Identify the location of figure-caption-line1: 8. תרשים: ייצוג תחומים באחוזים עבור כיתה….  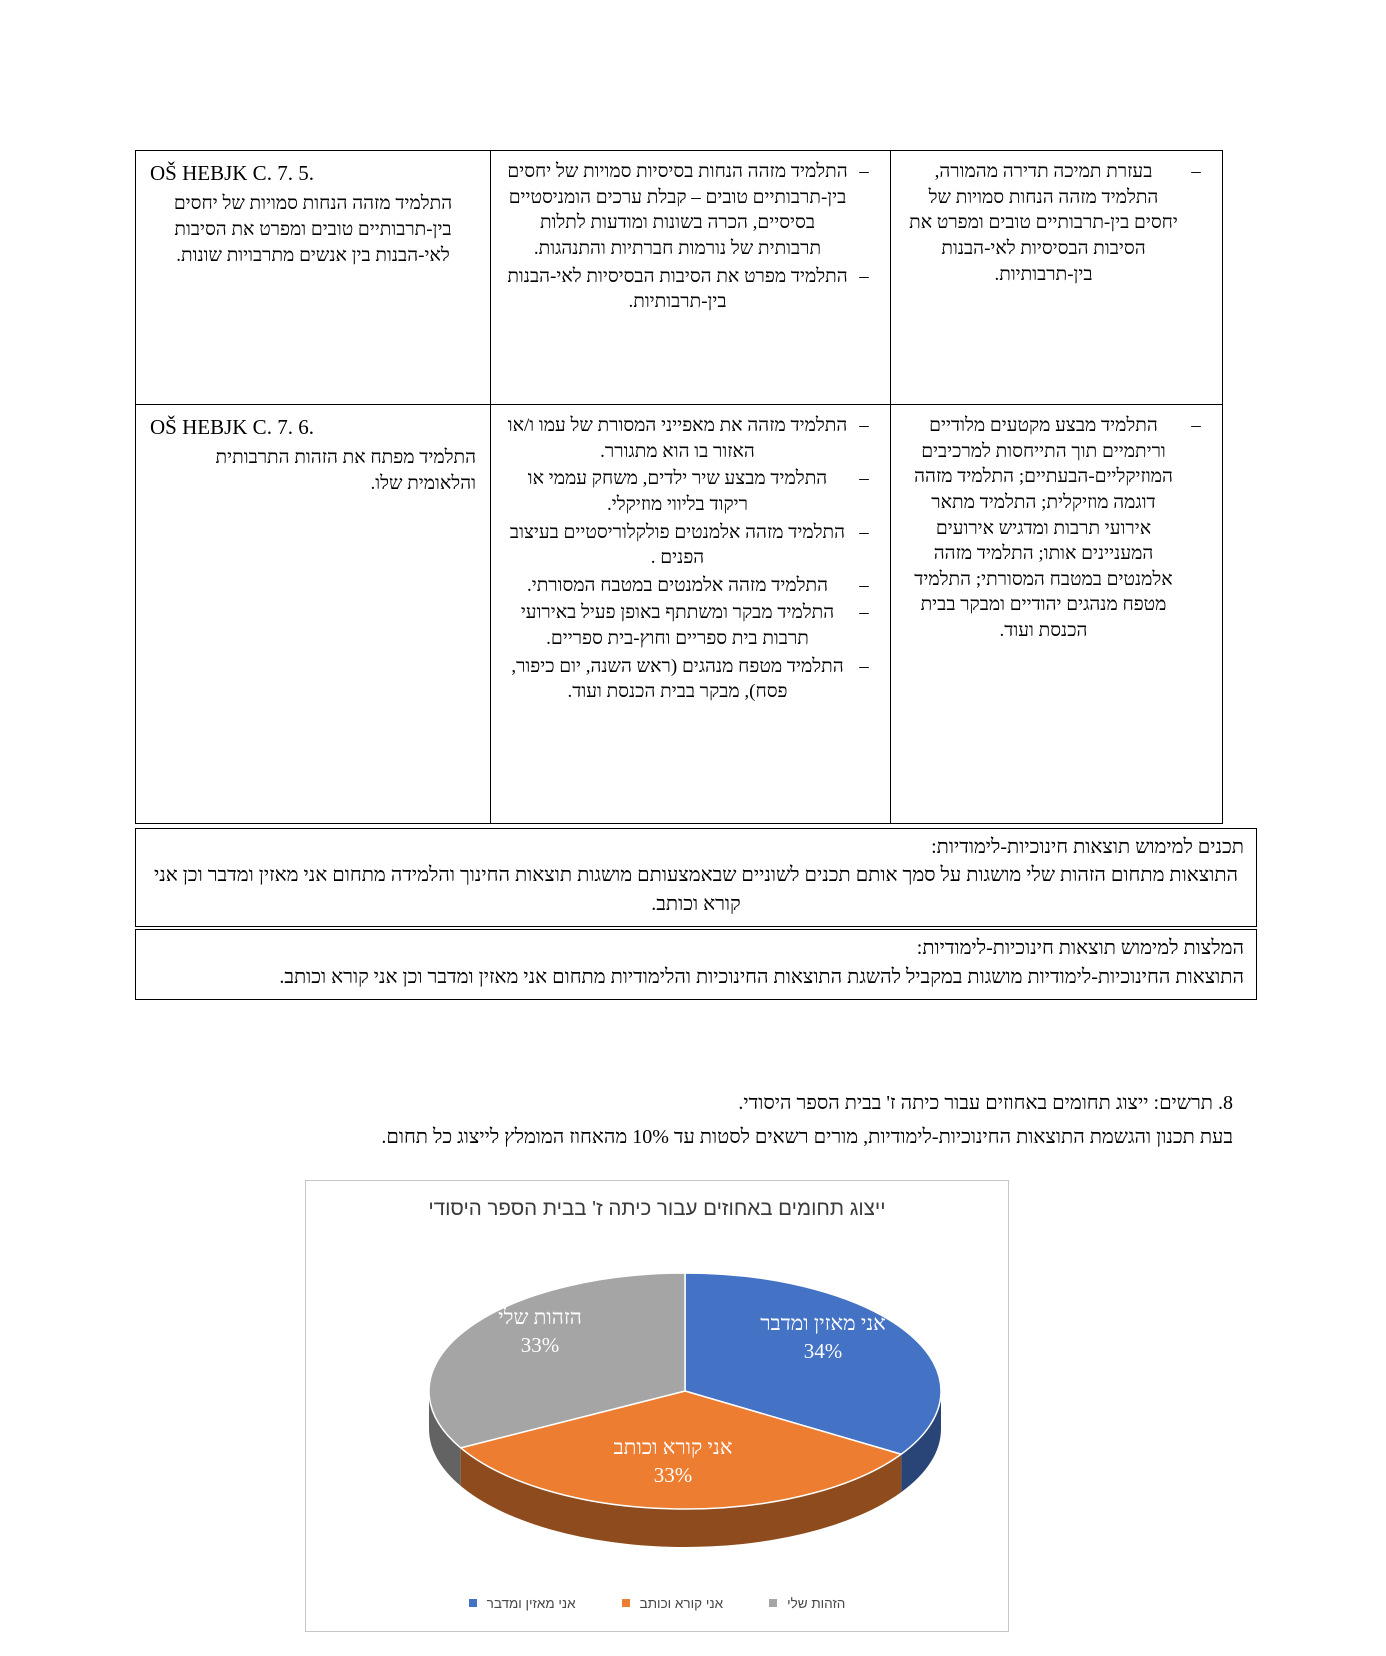
(985, 1102).